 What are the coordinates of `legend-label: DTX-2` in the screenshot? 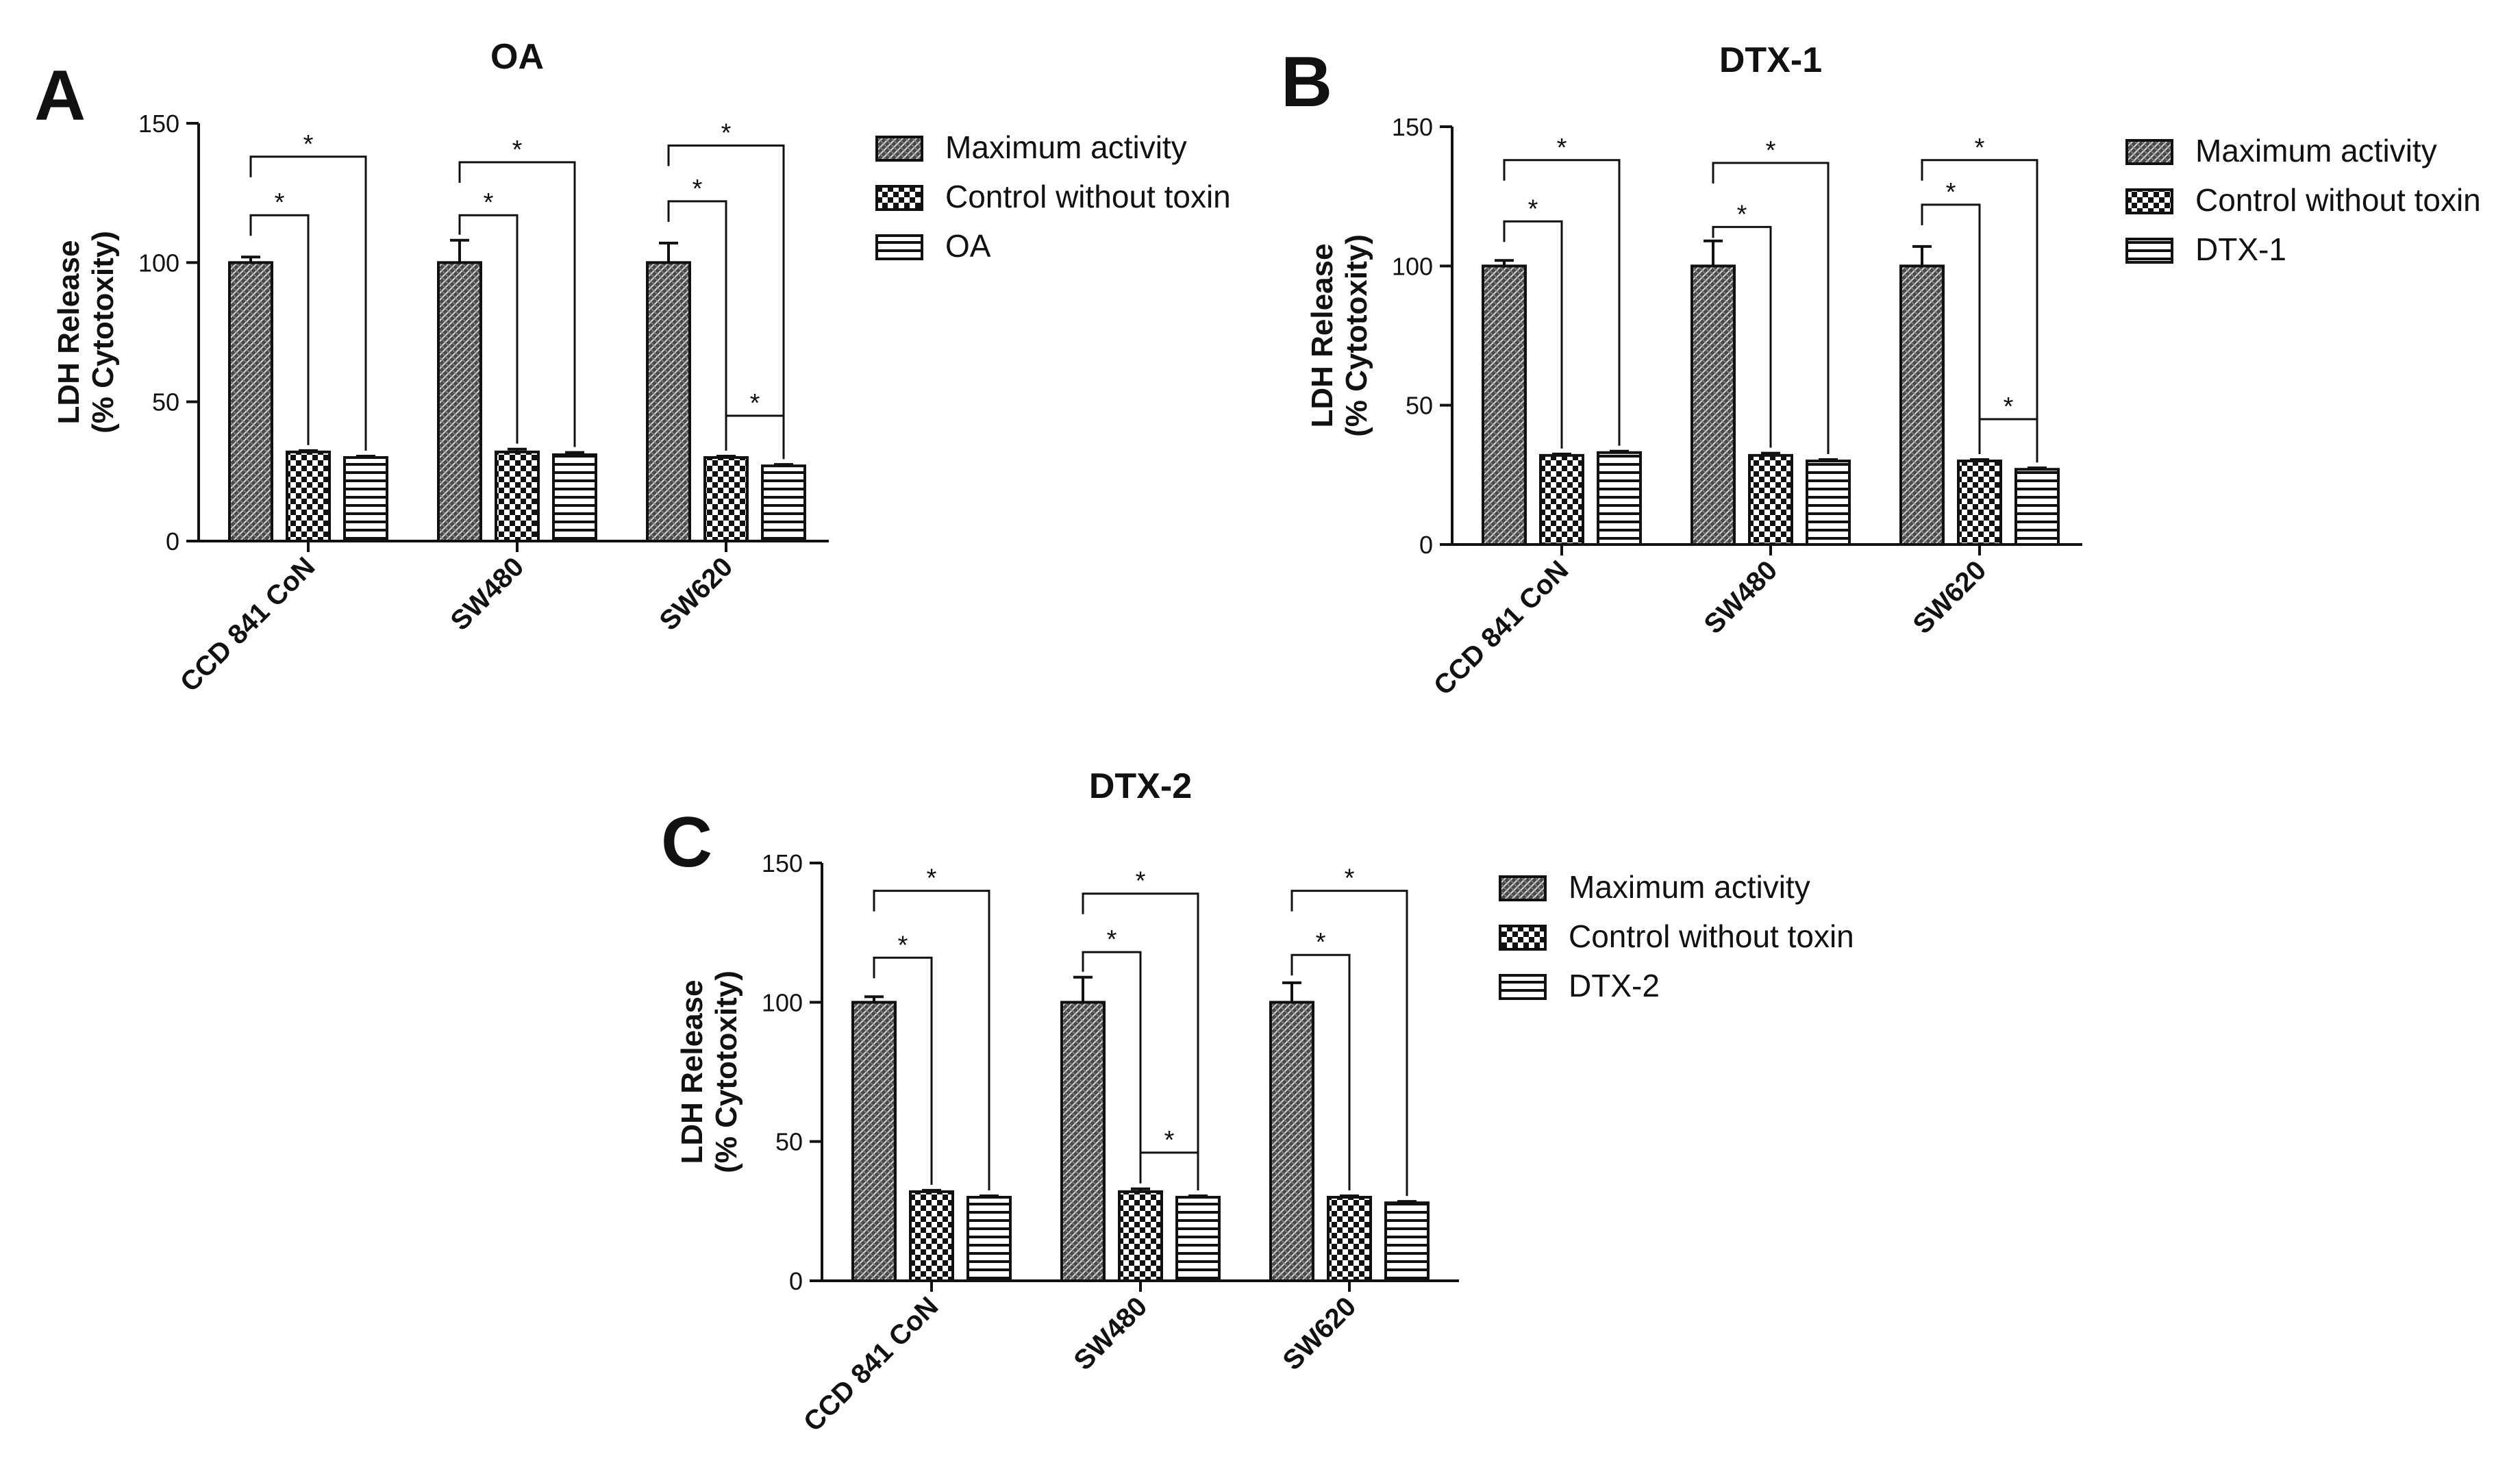 It's located at (1614, 985).